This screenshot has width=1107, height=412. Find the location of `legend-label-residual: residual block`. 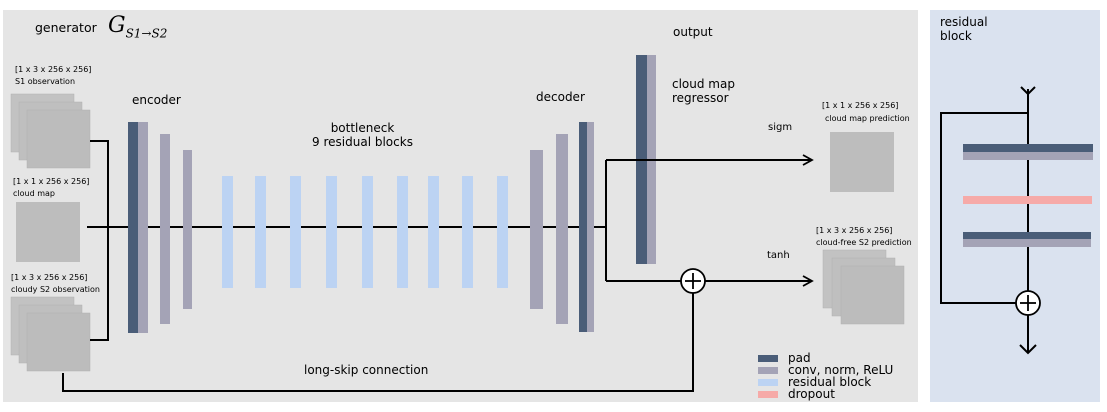

legend-label-residual: residual block is located at coordinates (830, 382).